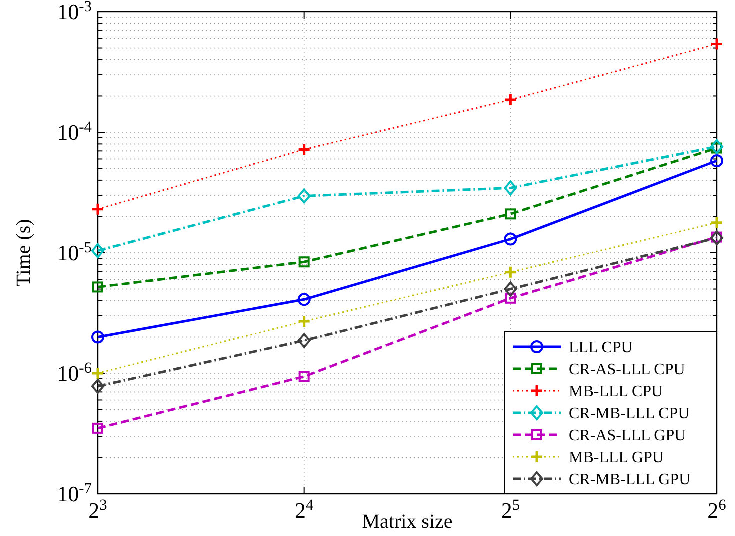 Image resolution: width=735 pixels, height=536 pixels. Describe the element at coordinates (74, 373) in the screenshot. I see `y-tick-label: 10$^{-6}$` at that location.